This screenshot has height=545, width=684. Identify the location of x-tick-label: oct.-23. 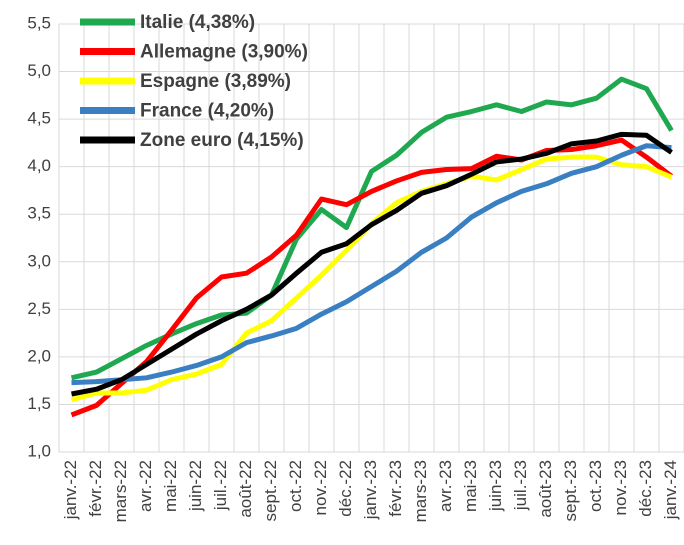
(595, 486).